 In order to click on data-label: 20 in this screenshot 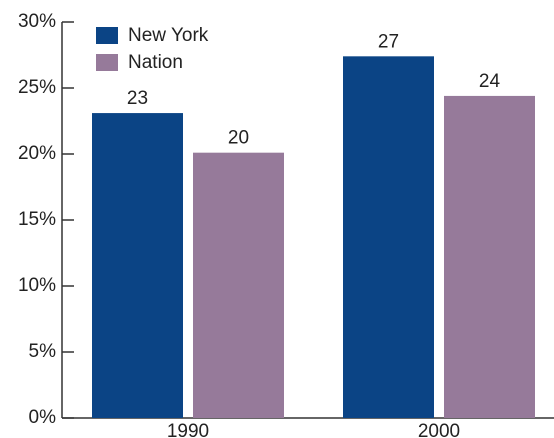, I will do `click(238, 138)`.